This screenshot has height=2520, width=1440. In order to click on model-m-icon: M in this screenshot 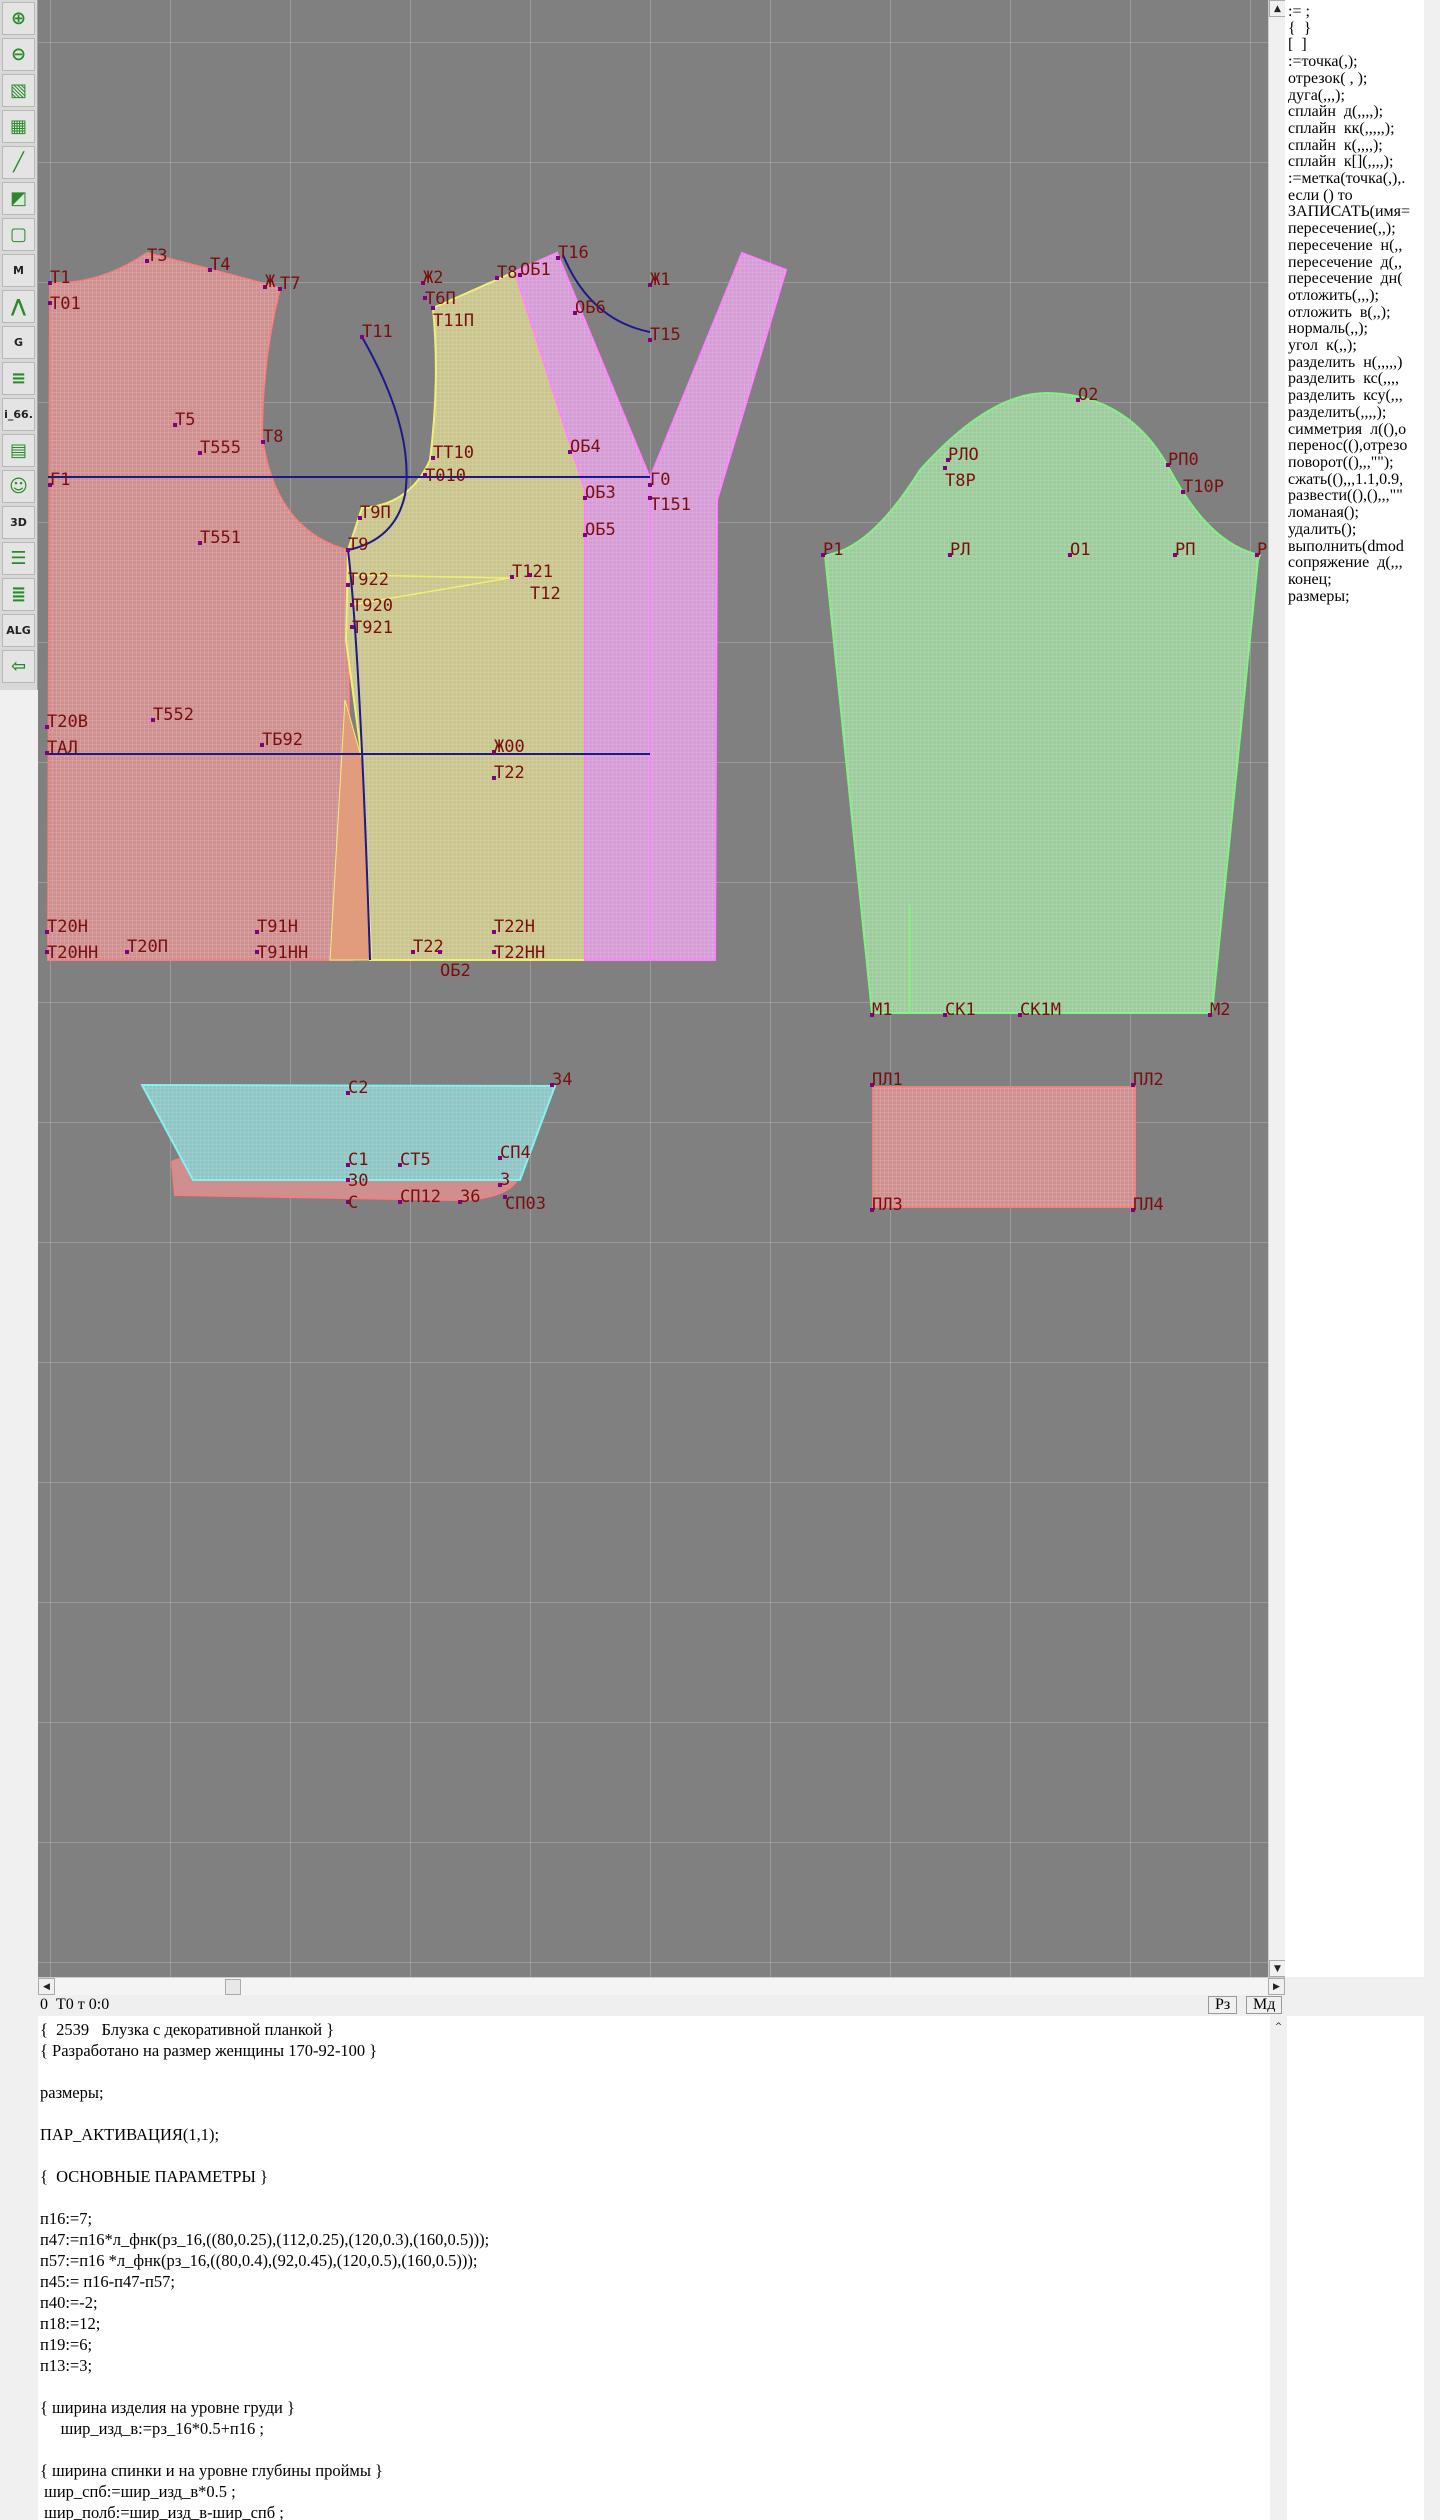, I will do `click(18, 270)`.